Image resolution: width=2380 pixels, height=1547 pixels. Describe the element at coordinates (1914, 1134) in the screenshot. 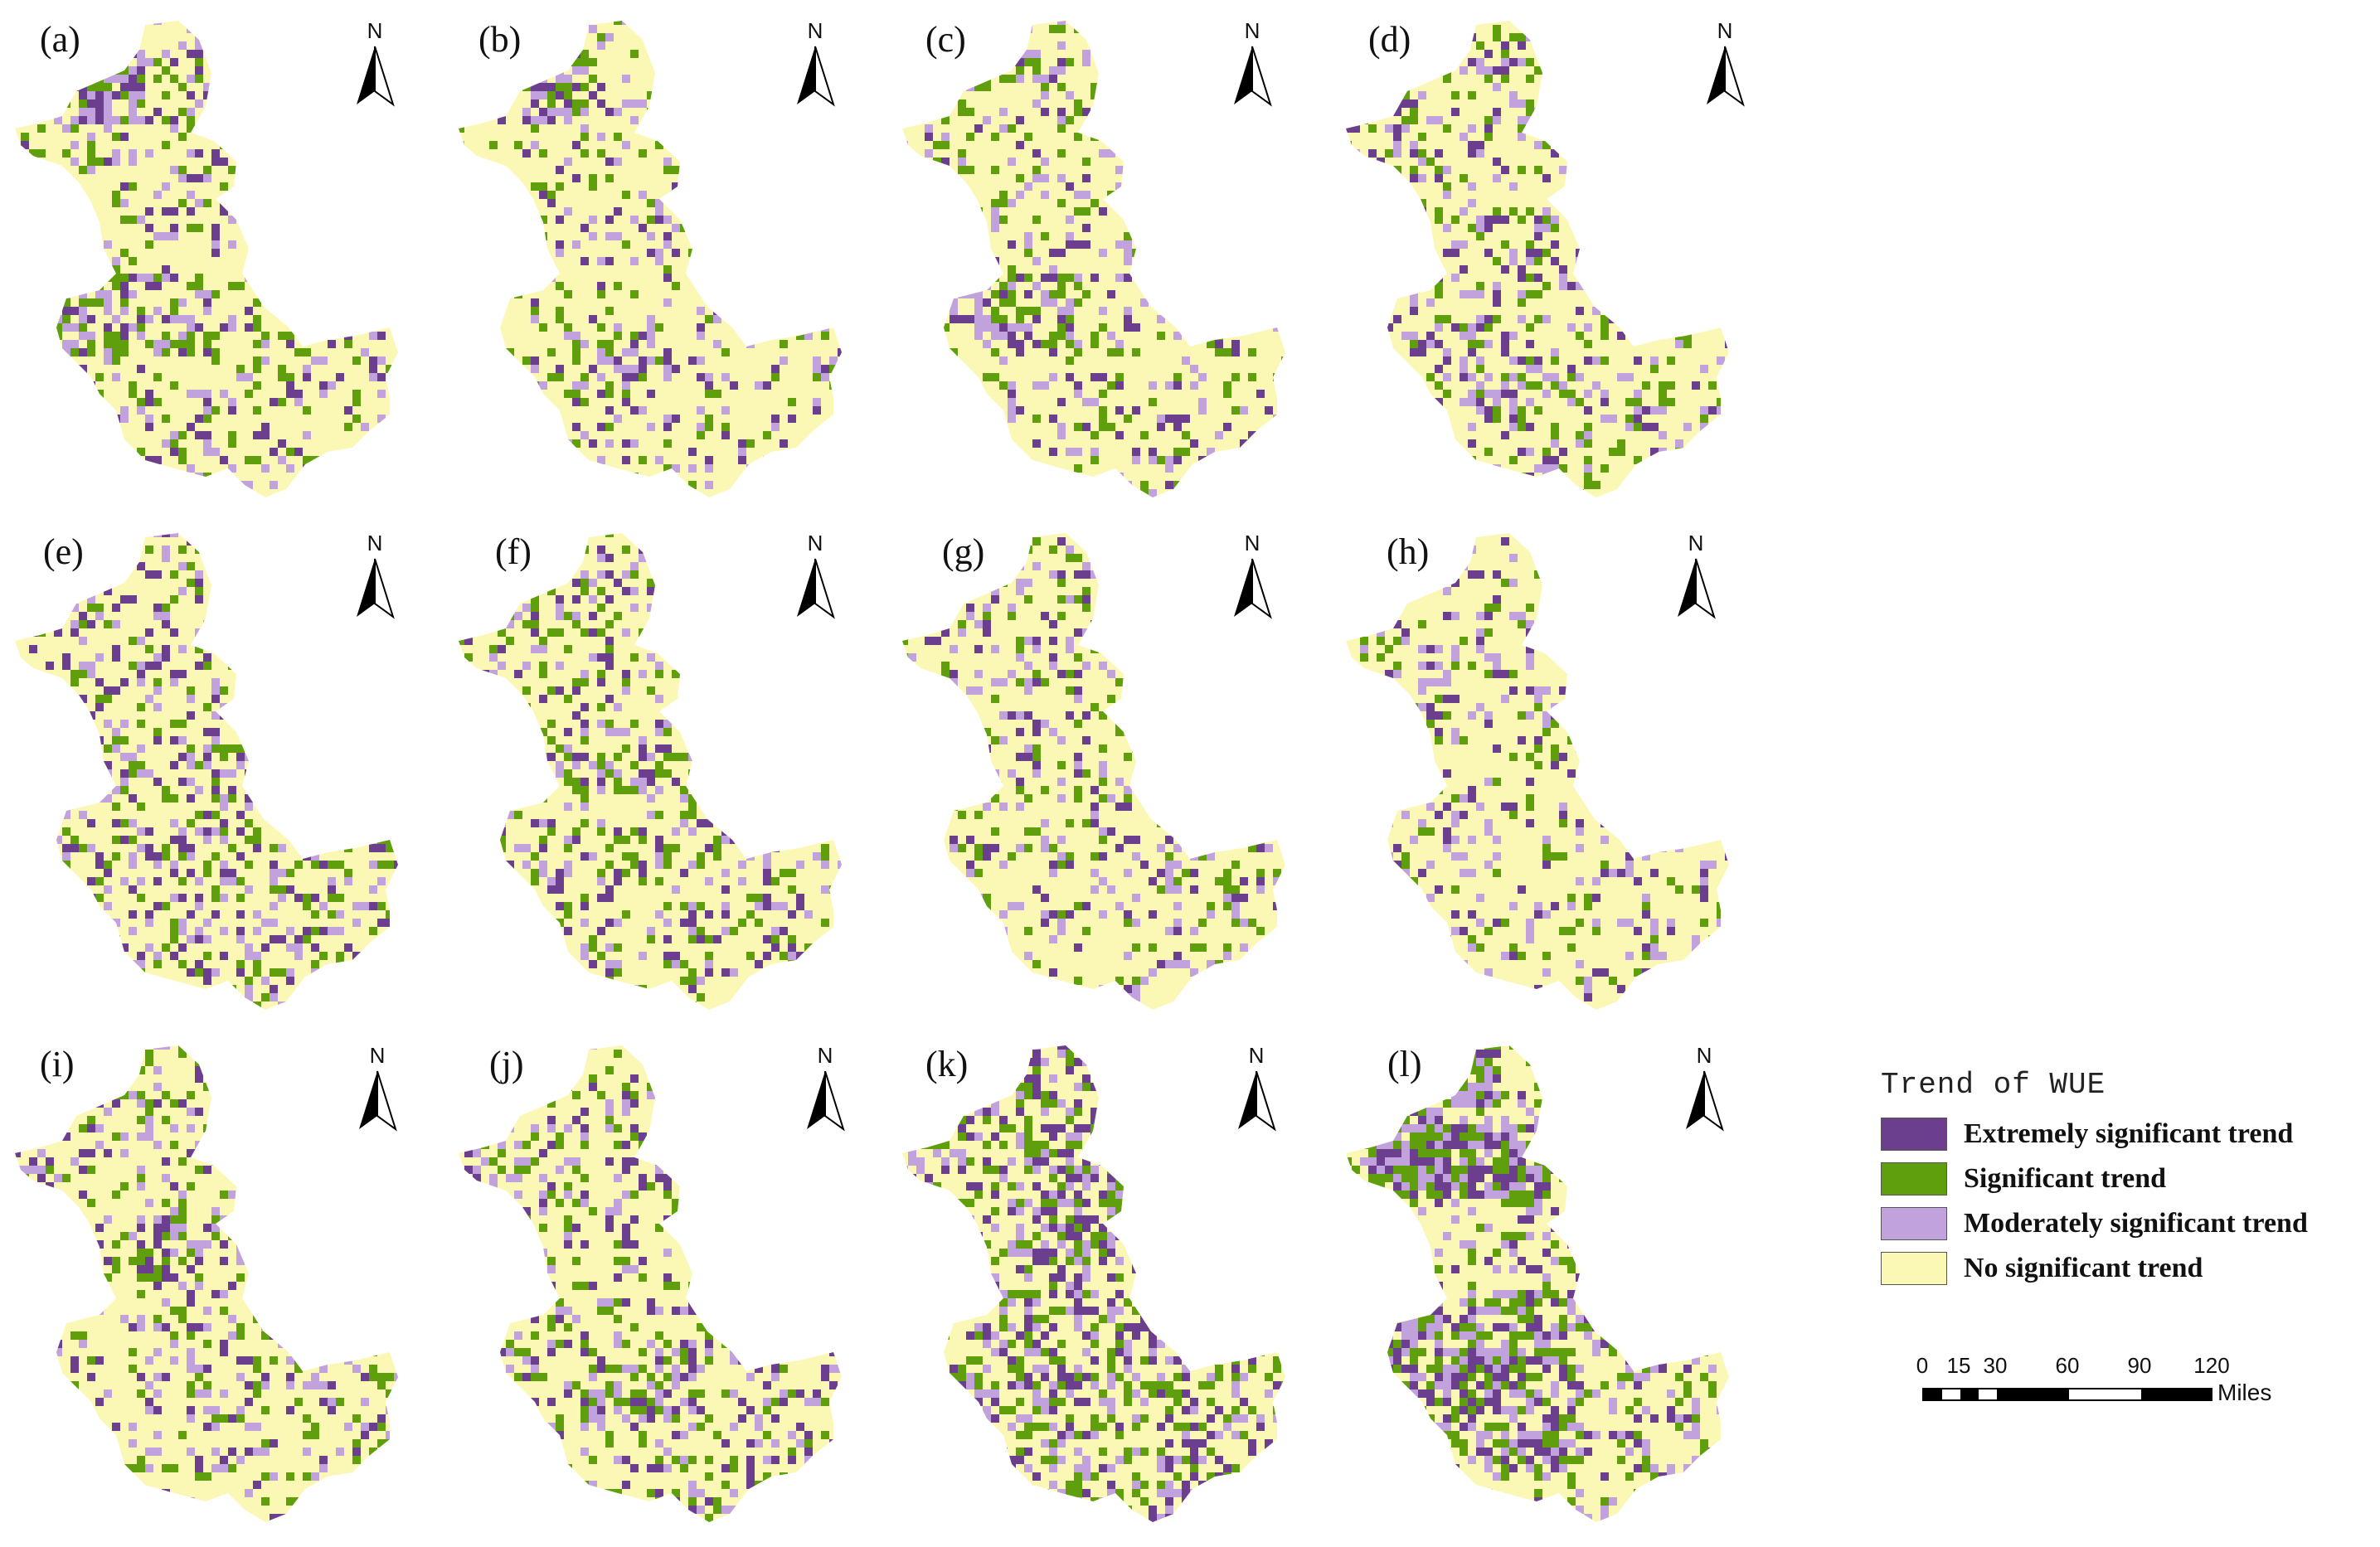

I see `legend-swatch-extreme` at that location.